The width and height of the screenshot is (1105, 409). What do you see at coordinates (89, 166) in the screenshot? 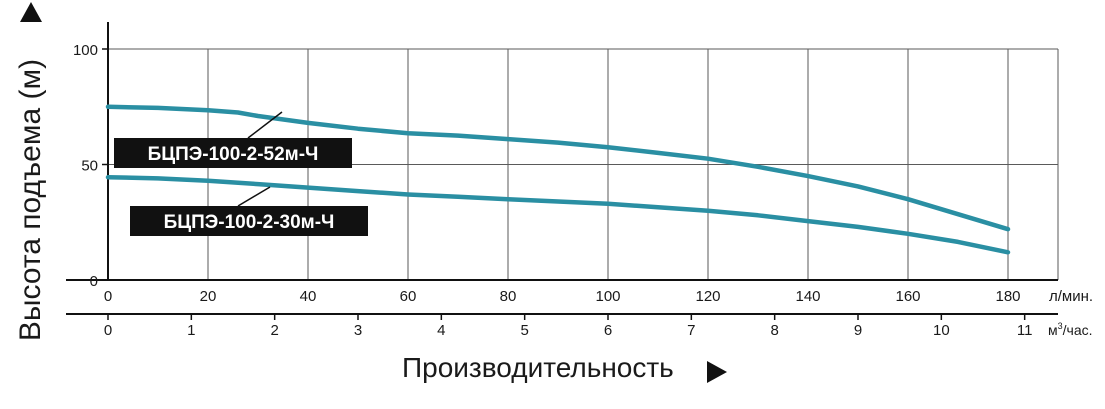
I see `y-tick-label: 50` at bounding box center [89, 166].